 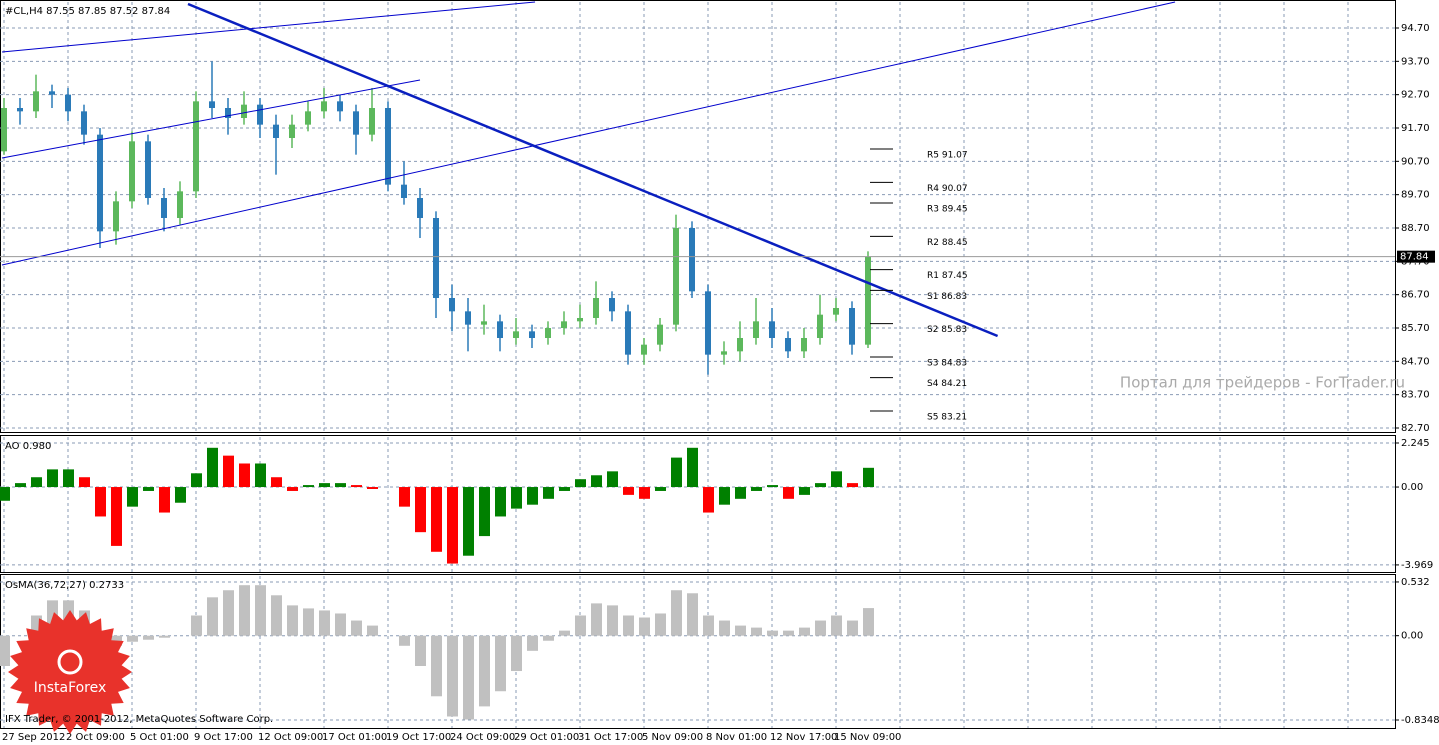 I want to click on logo-text: InstaForex, so click(x=70, y=688).